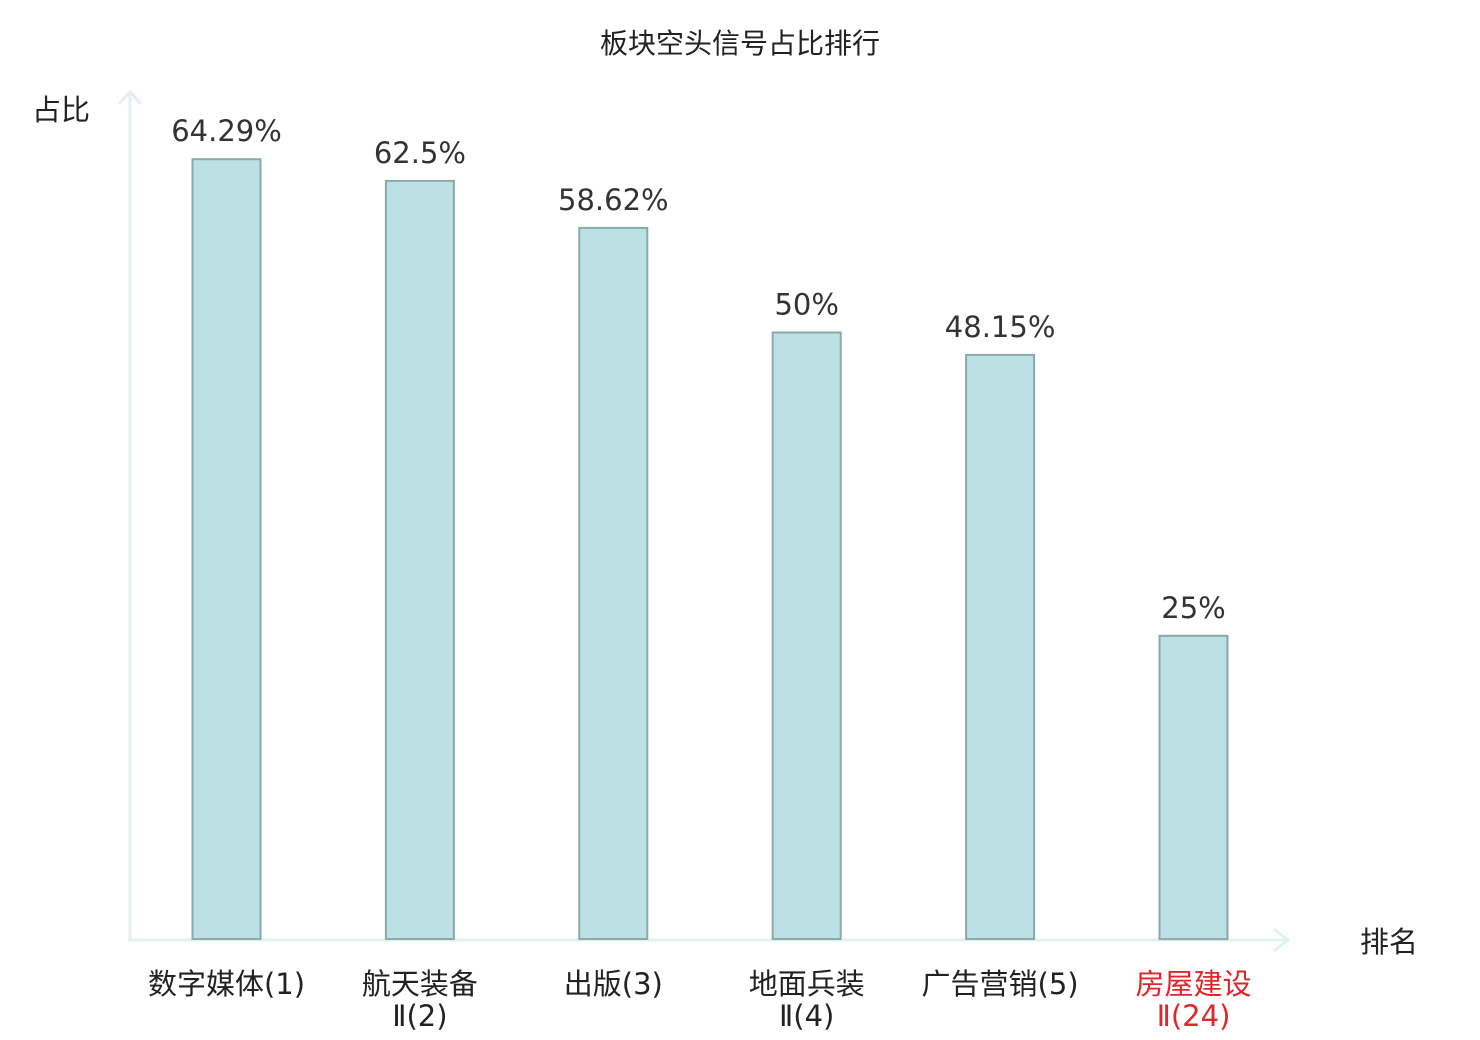 This screenshot has height=1040, width=1480. I want to click on value-label-1: 64.29%, so click(226, 131).